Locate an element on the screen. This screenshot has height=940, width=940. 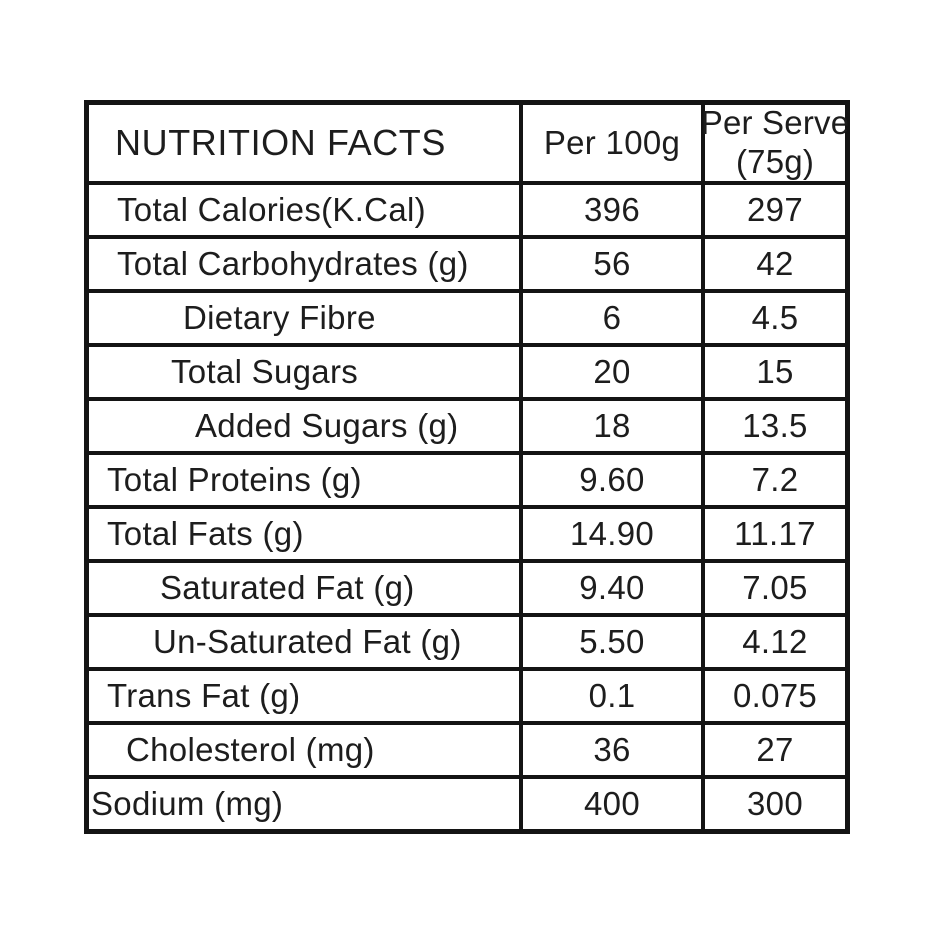
row-label-total-sugars: Total Sugars is located at coordinates (304, 372).